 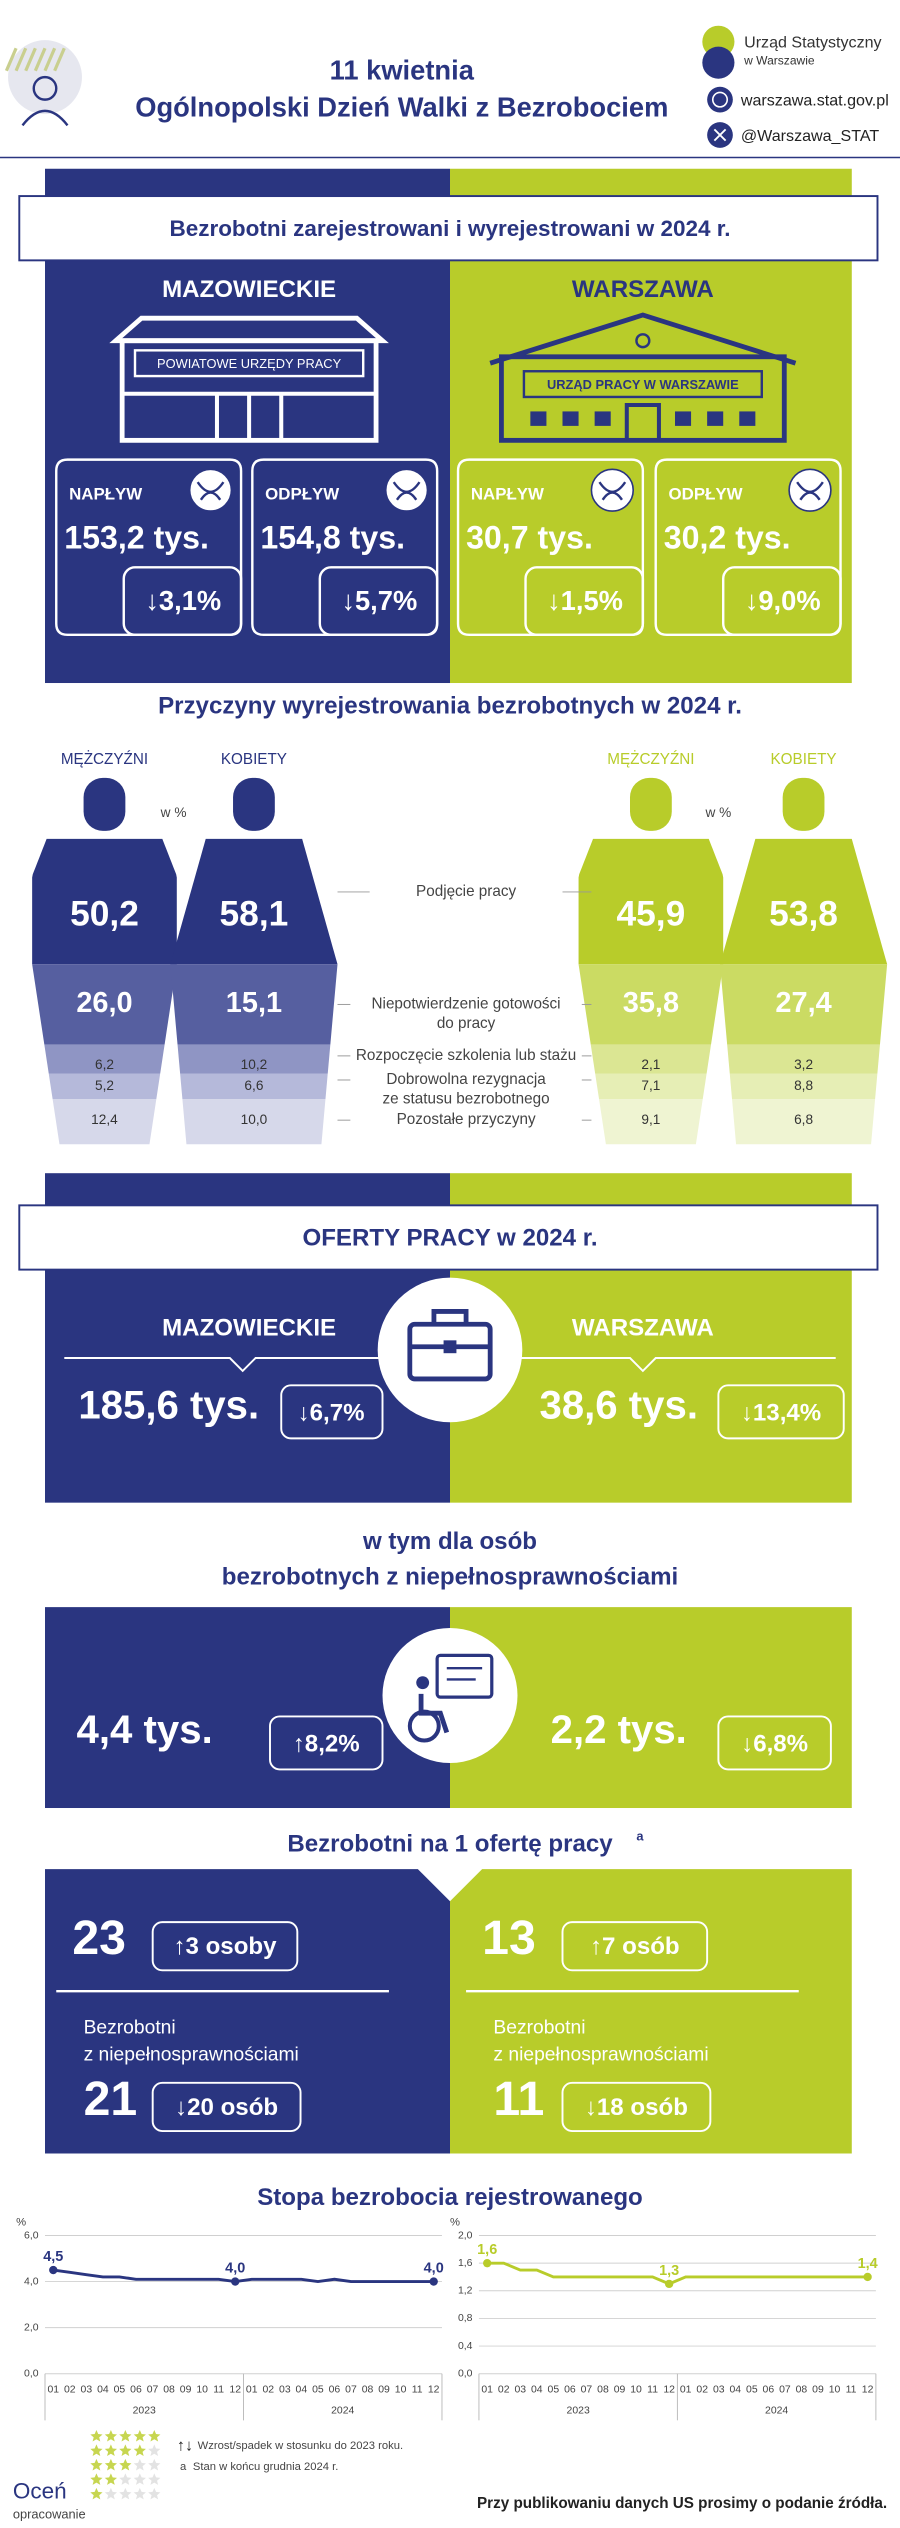 What do you see at coordinates (678, 1365) in the screenshot?
I see `notch-line` at bounding box center [678, 1365].